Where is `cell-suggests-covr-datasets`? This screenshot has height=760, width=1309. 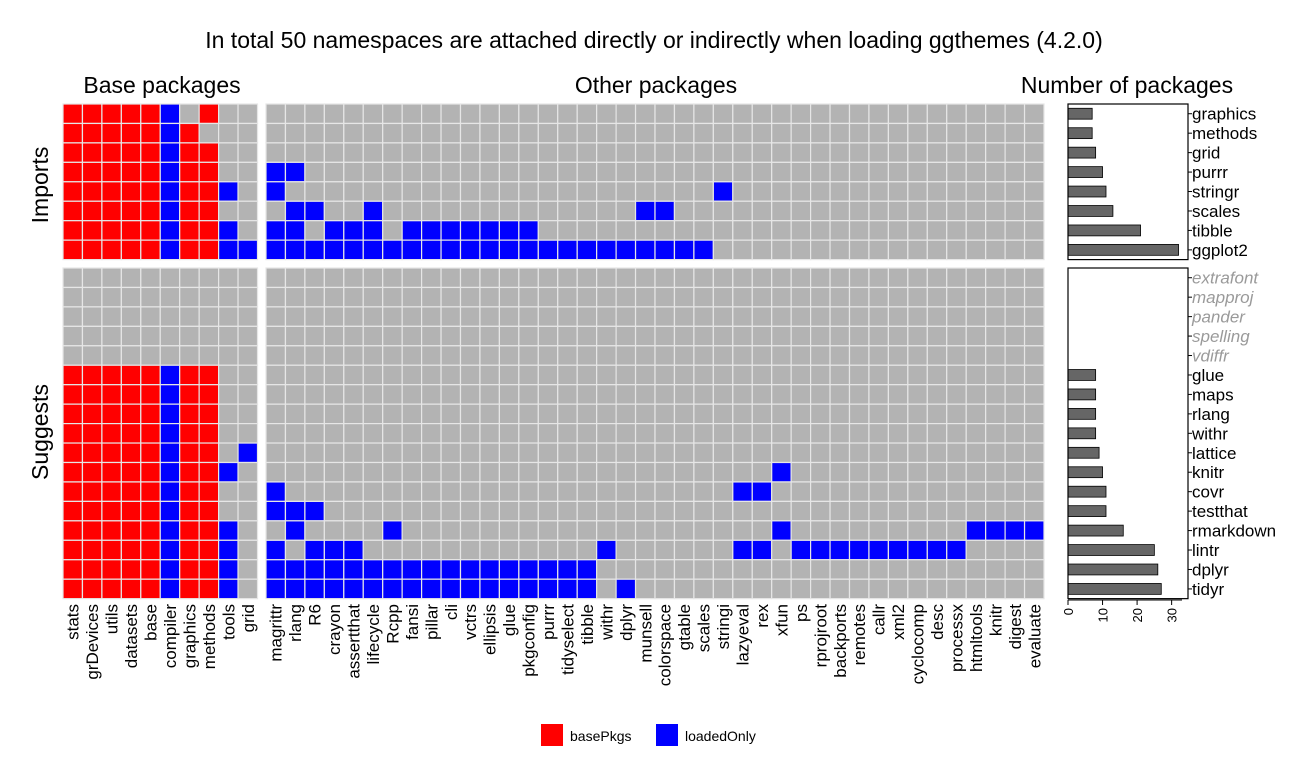 cell-suggests-covr-datasets is located at coordinates (131, 492).